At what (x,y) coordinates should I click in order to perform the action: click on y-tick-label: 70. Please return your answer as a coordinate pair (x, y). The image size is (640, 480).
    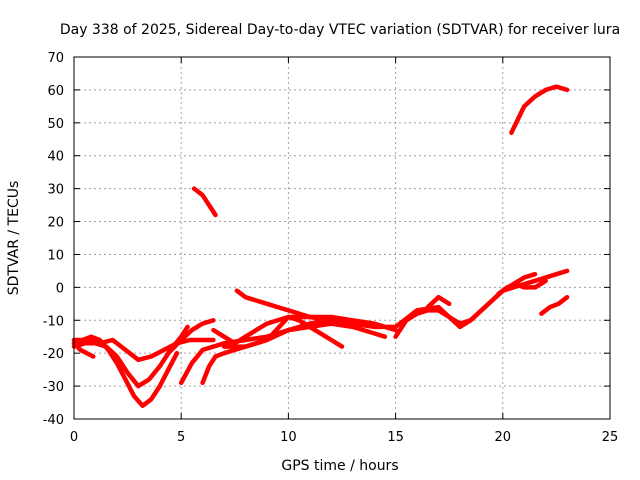
    Looking at the image, I should click on (55, 58).